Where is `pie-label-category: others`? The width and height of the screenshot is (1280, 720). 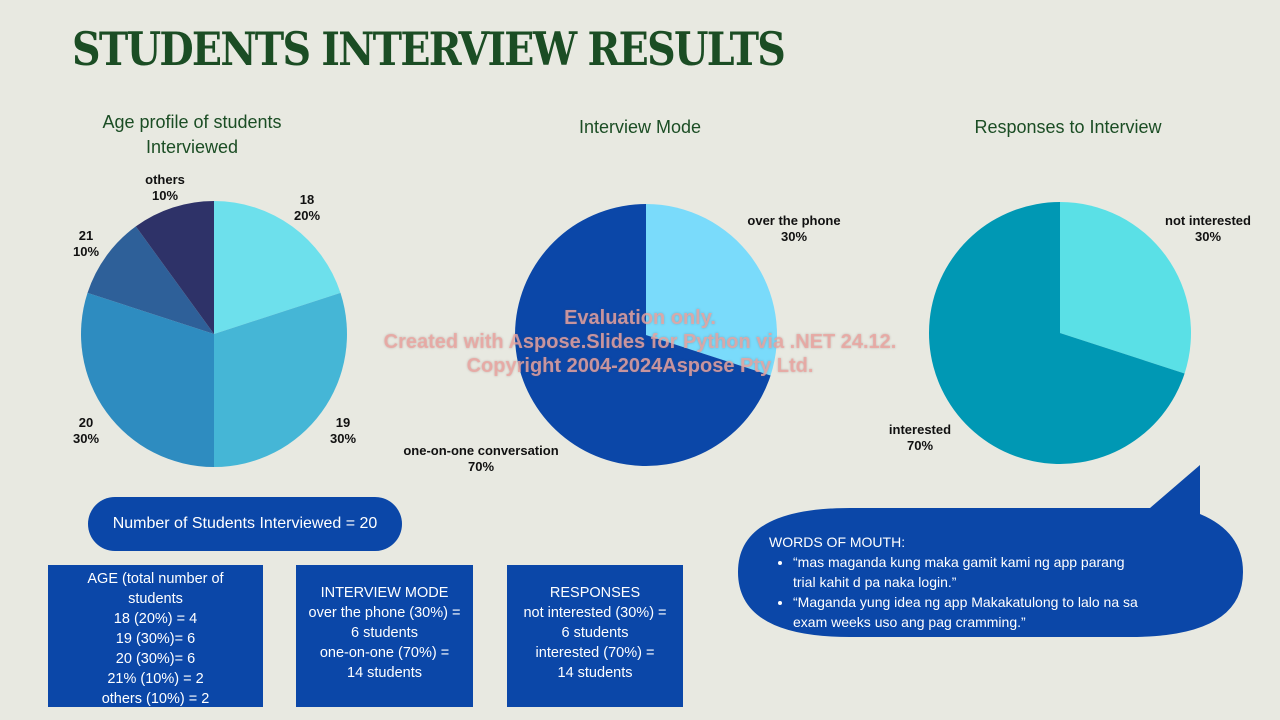 pie-label-category: others is located at coordinates (165, 179).